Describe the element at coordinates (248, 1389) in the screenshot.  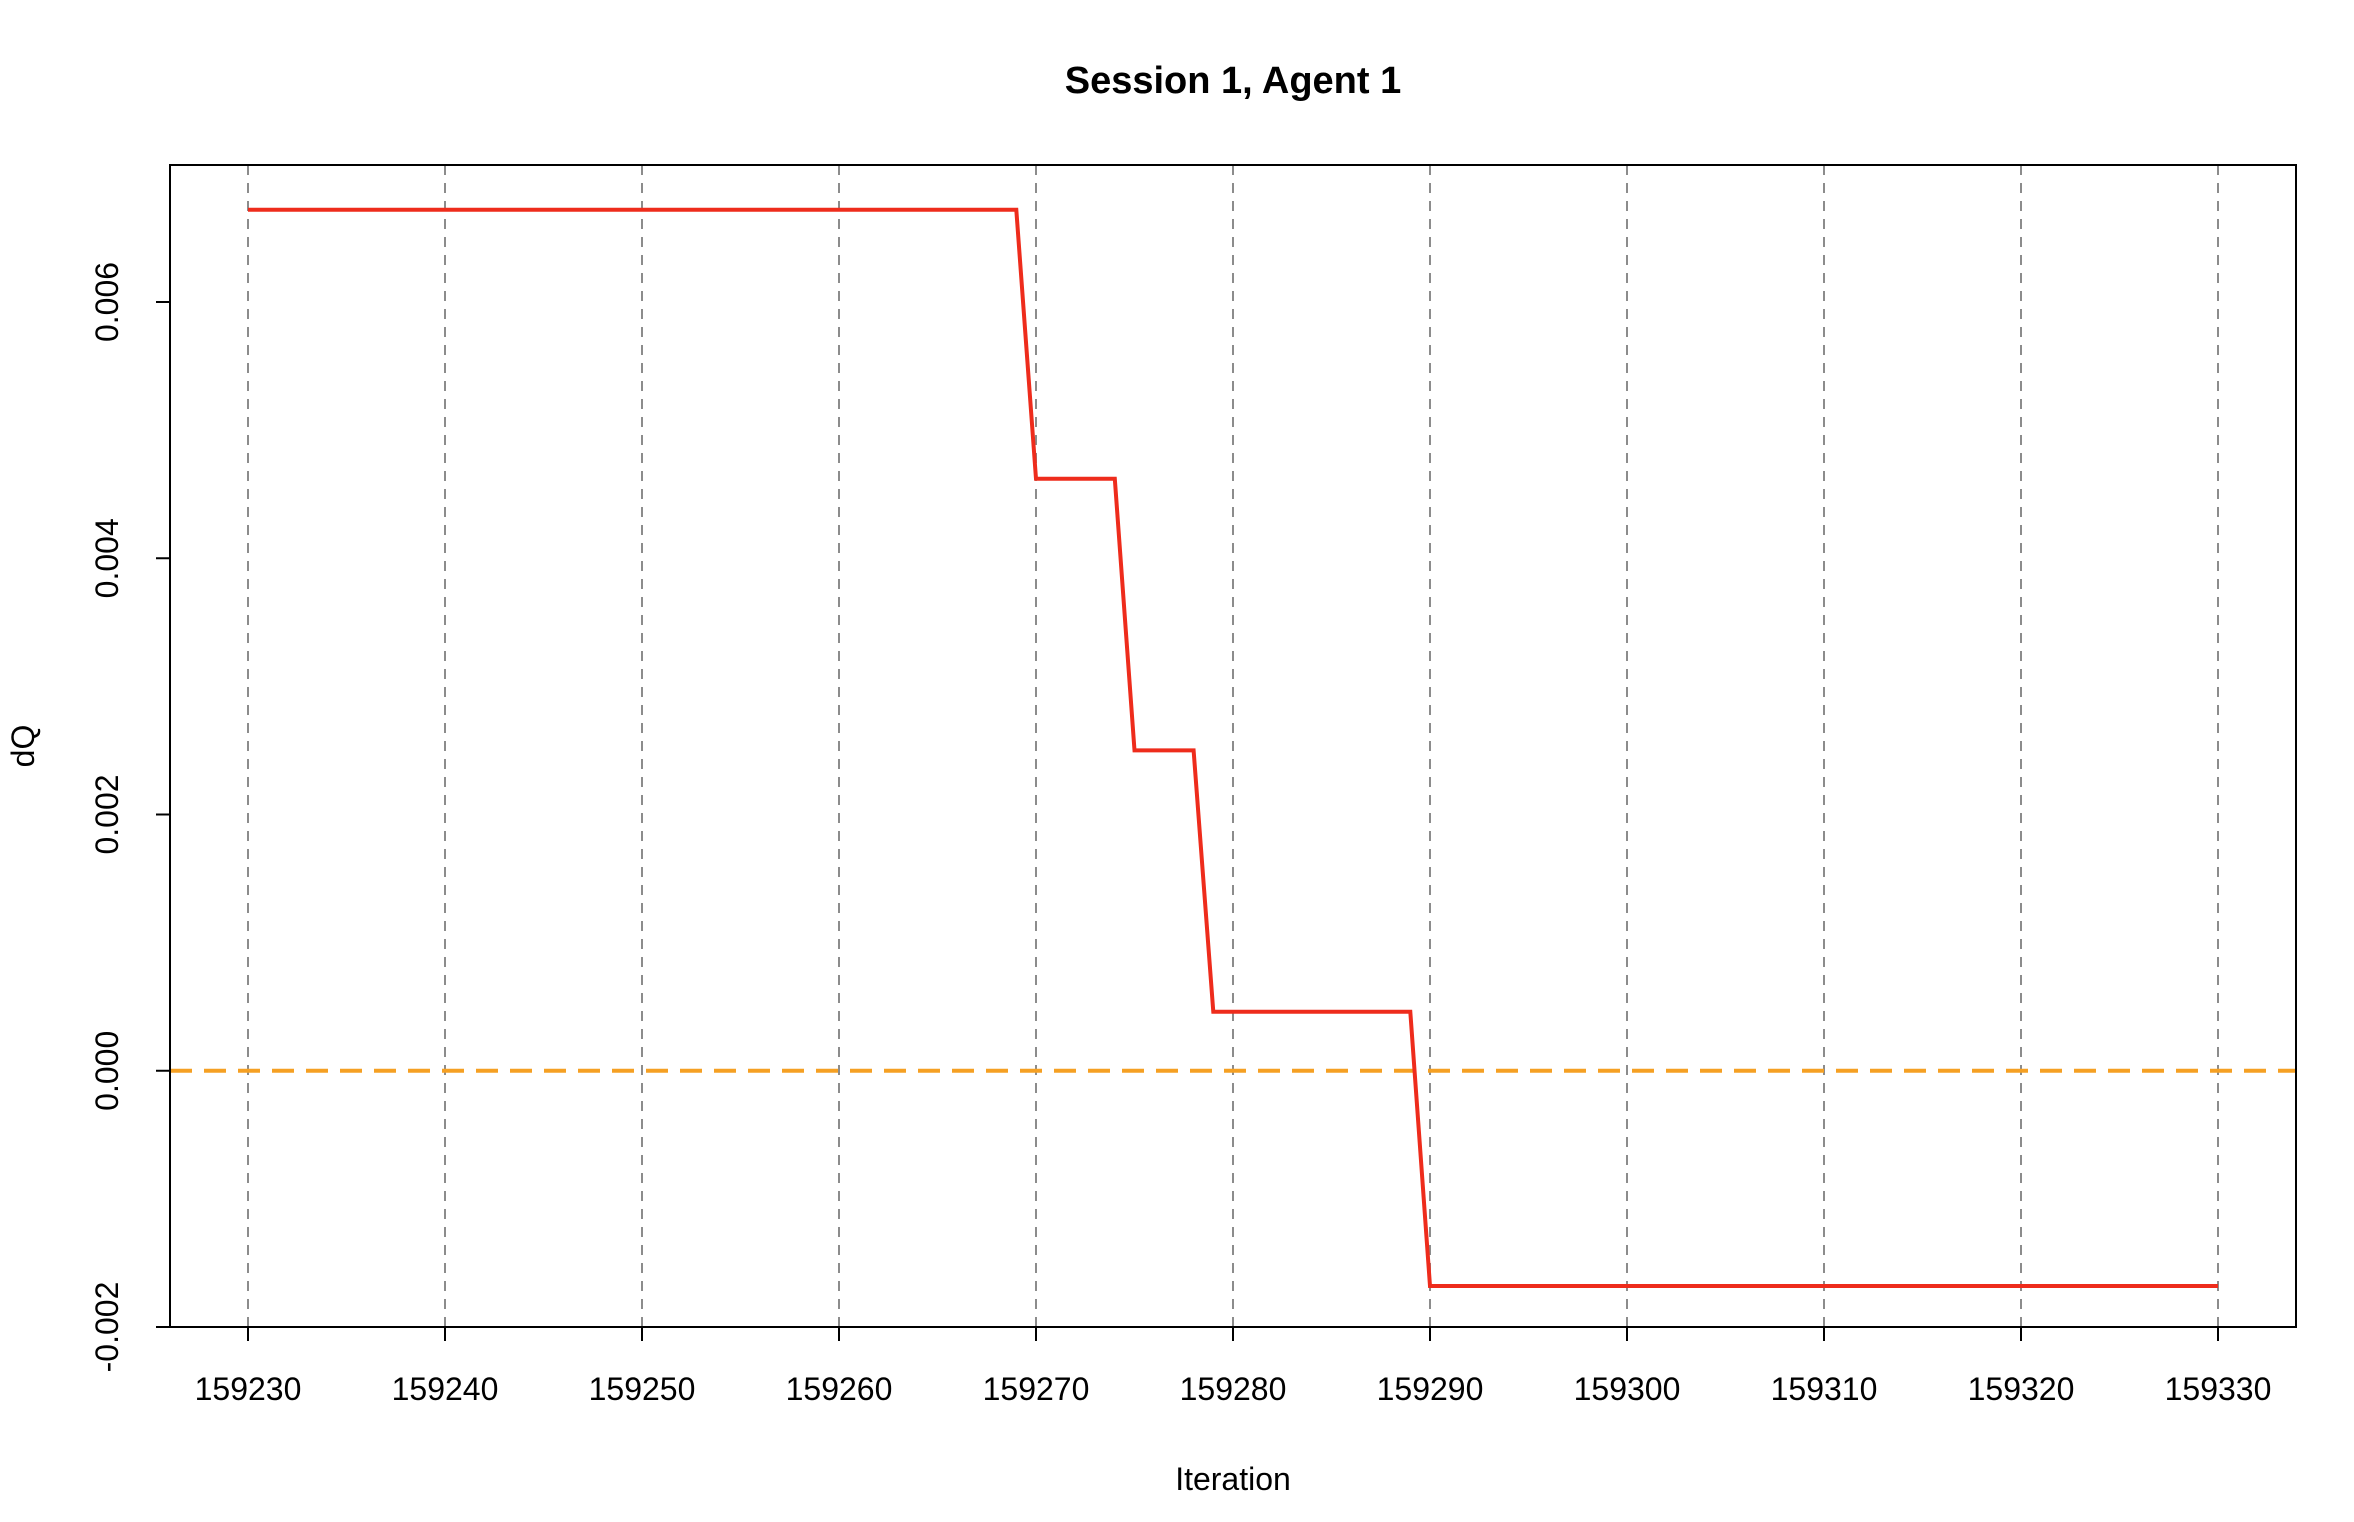
I see `x-tick-label: 159230` at that location.